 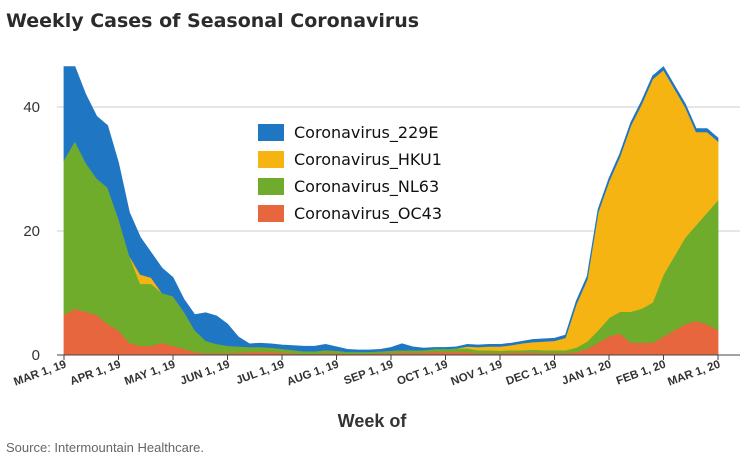 I want to click on x-tick-label: MAR 1, 20, so click(x=694, y=374).